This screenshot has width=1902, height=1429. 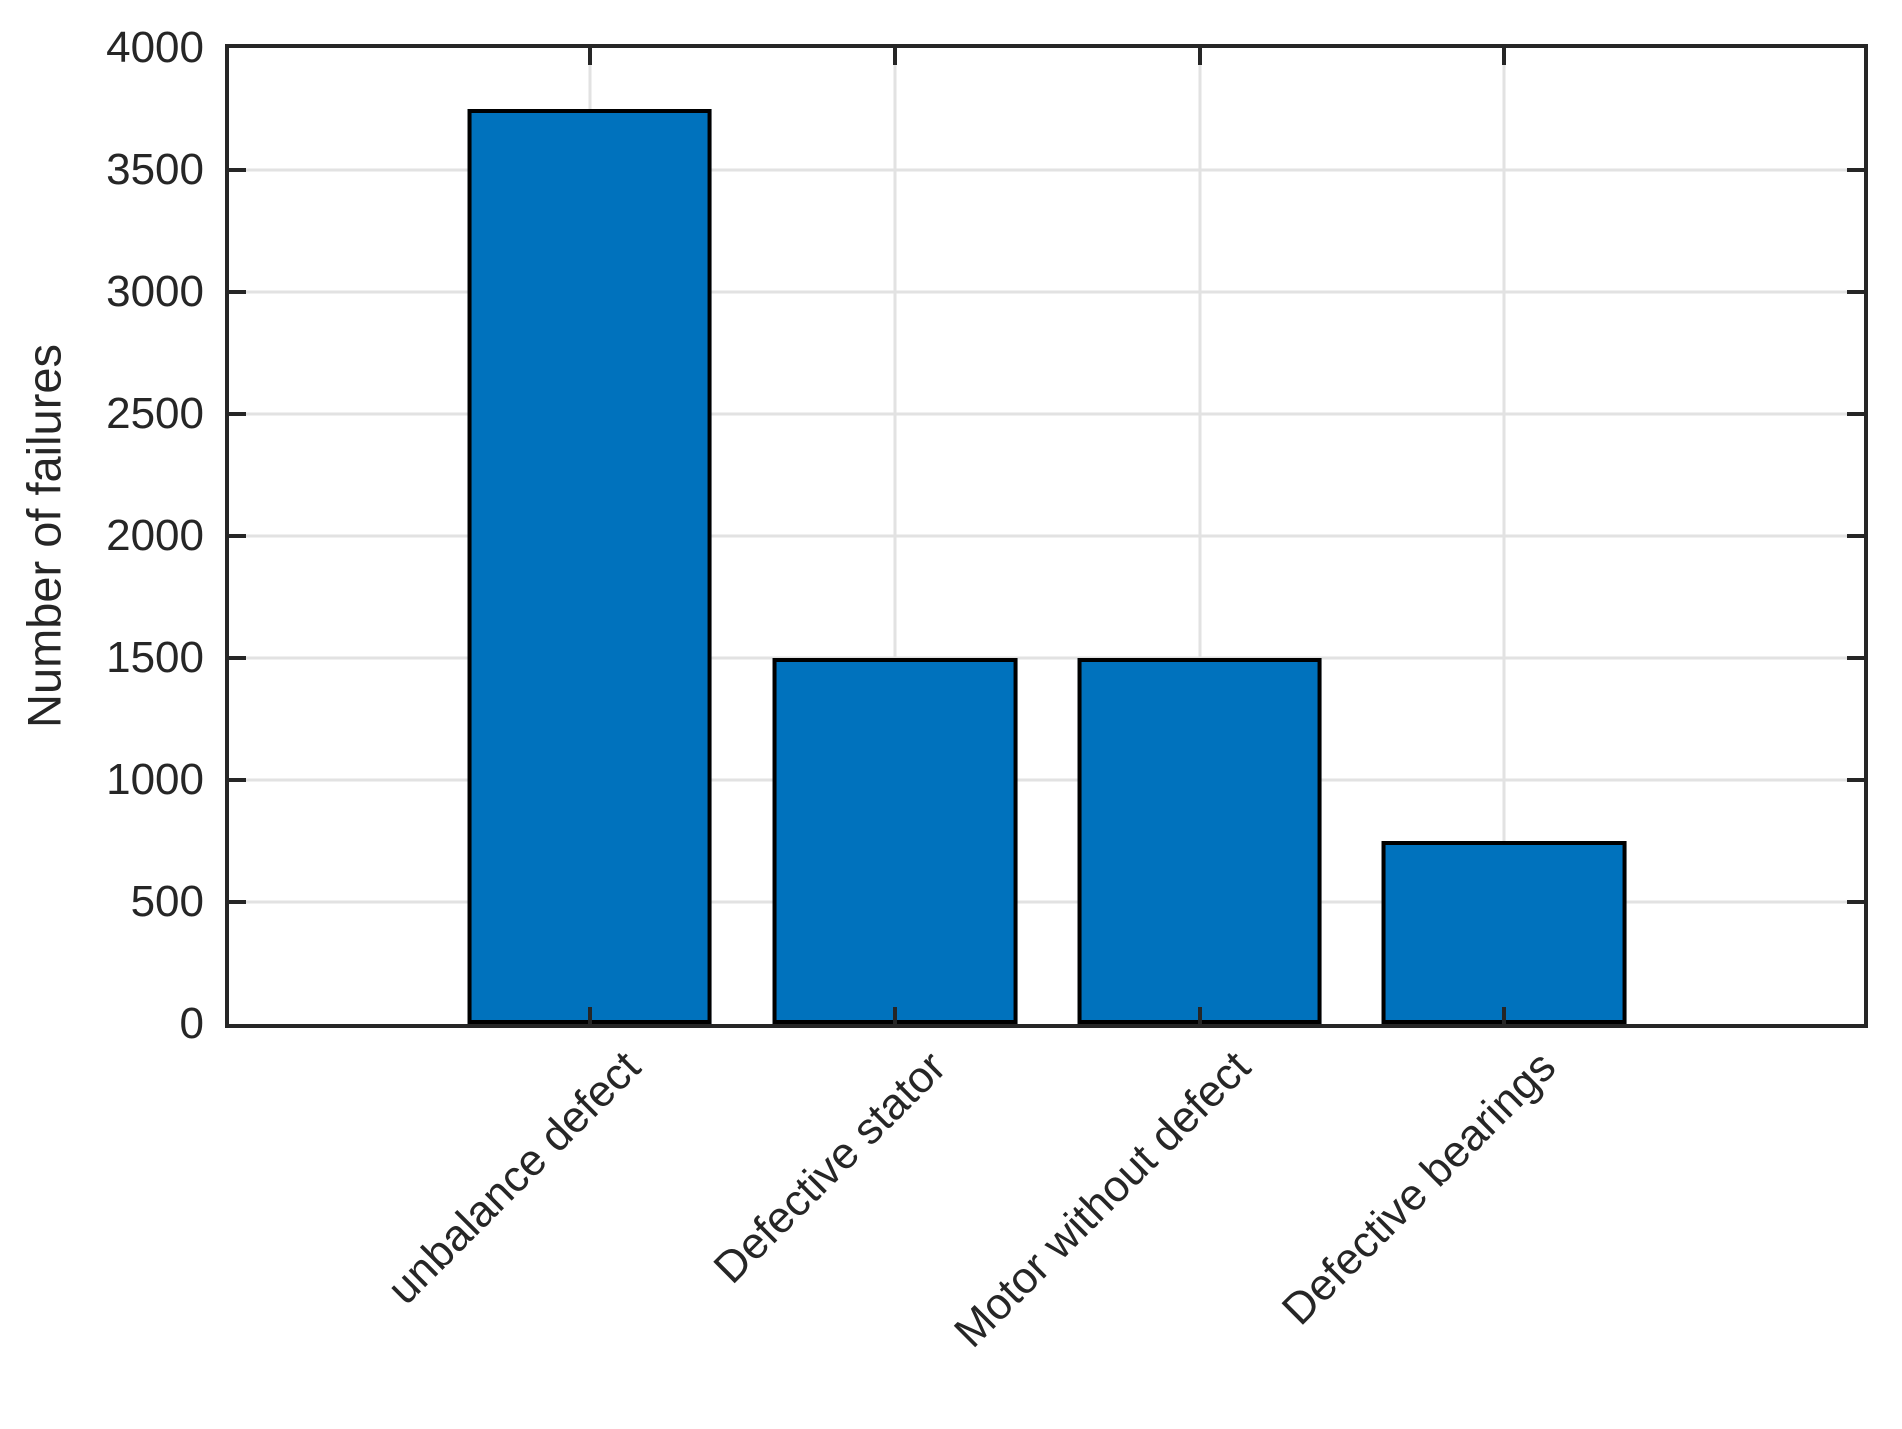 I want to click on x-tick-label: Defective stator, so click(x=830, y=1167).